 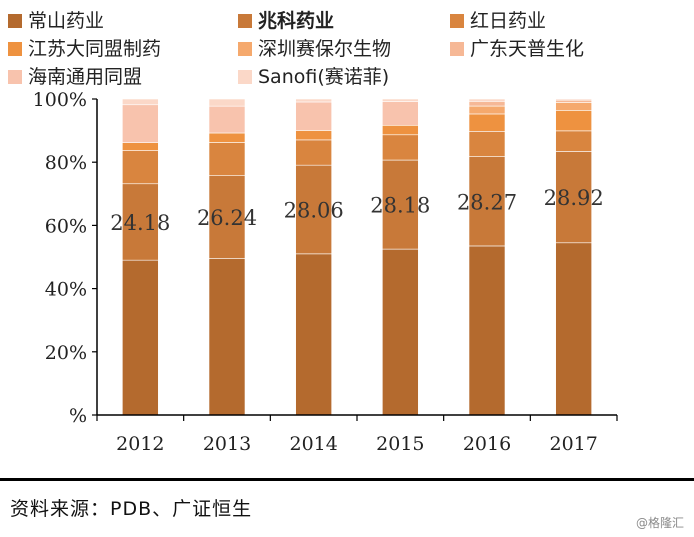 What do you see at coordinates (85, 77) in the screenshot?
I see `legend-label: 海南通用同盟` at bounding box center [85, 77].